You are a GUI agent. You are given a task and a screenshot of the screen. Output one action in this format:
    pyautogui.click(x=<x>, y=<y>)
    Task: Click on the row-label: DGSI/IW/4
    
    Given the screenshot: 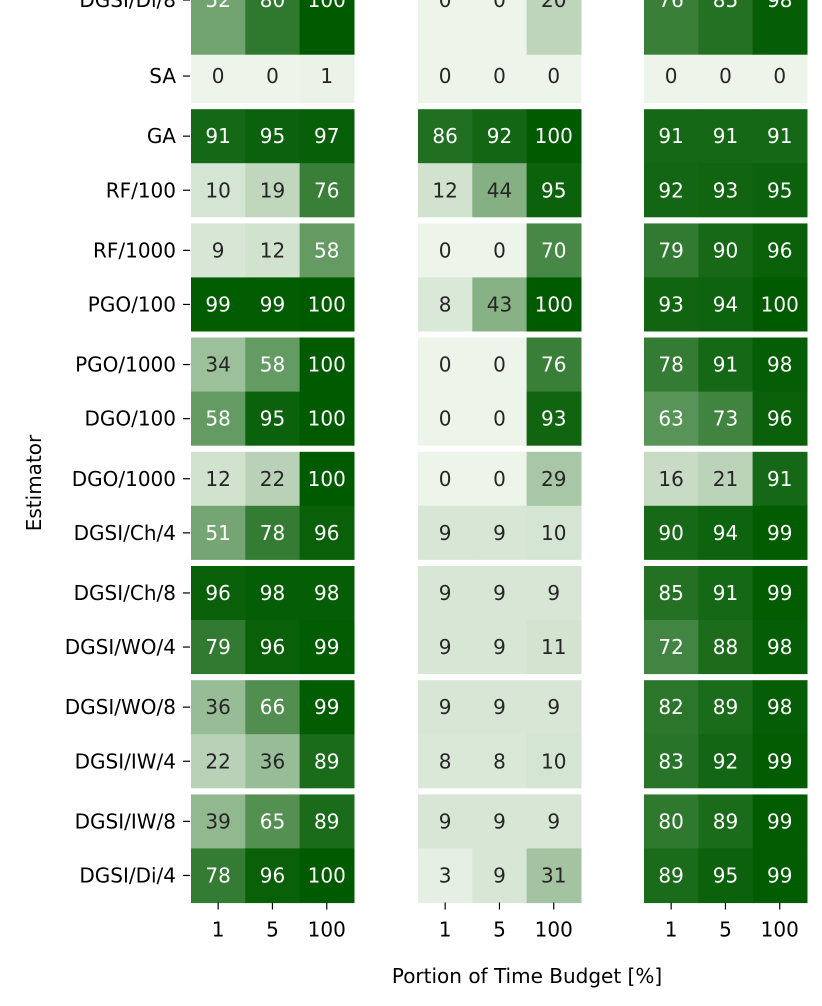 What is the action you would take?
    pyautogui.click(x=125, y=761)
    